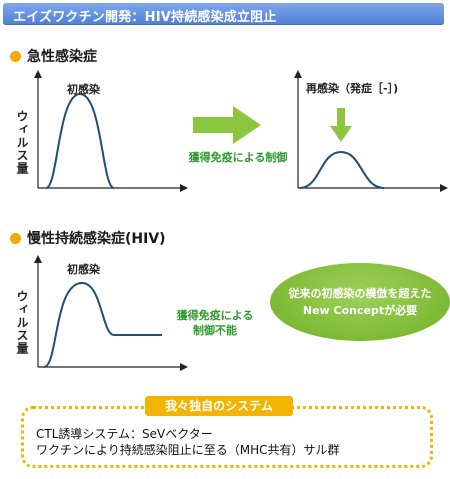  What do you see at coordinates (219, 406) in the screenshot?
I see `our-system-tag: 我々独自のシステム` at bounding box center [219, 406].